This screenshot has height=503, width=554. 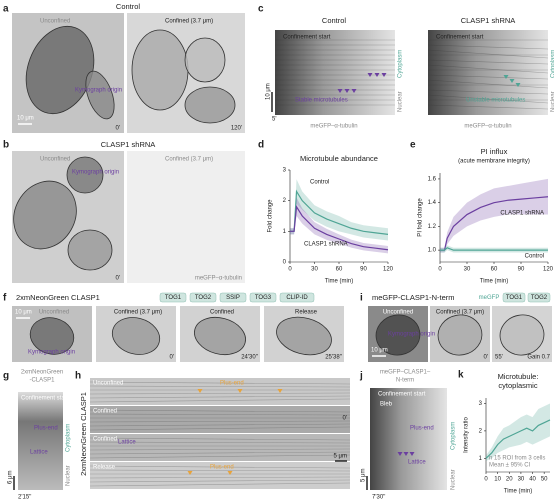 What do you see at coordinates (236, 129) in the screenshot?
I see `label: 120'` at bounding box center [236, 129].